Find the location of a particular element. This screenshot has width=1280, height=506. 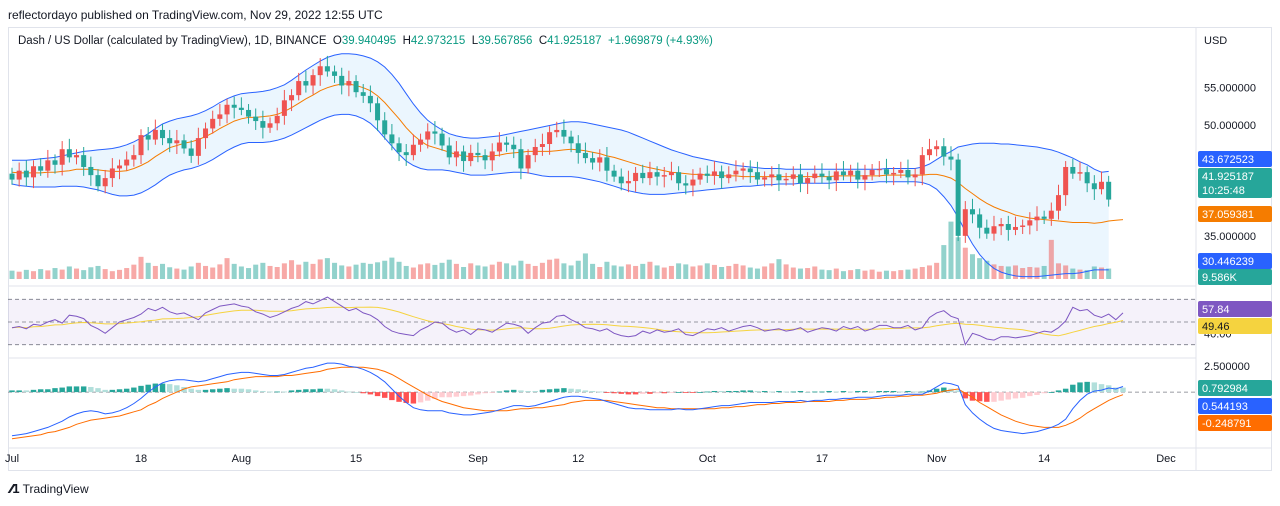

footer-brand: ⁄⁄1 TradingView is located at coordinates (49, 488).